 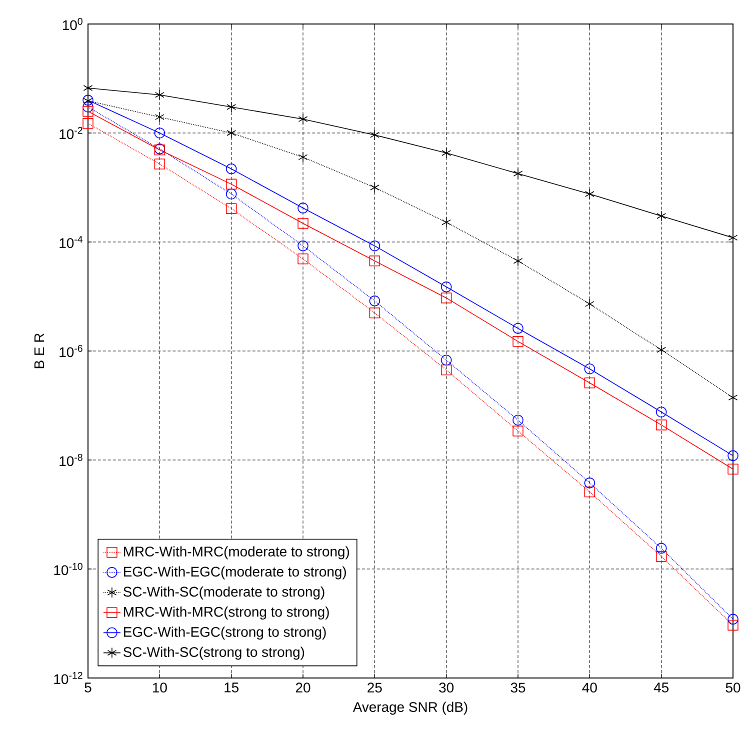 I want to click on legend-label: SC-With-SC(moderate to strong), so click(x=223, y=593).